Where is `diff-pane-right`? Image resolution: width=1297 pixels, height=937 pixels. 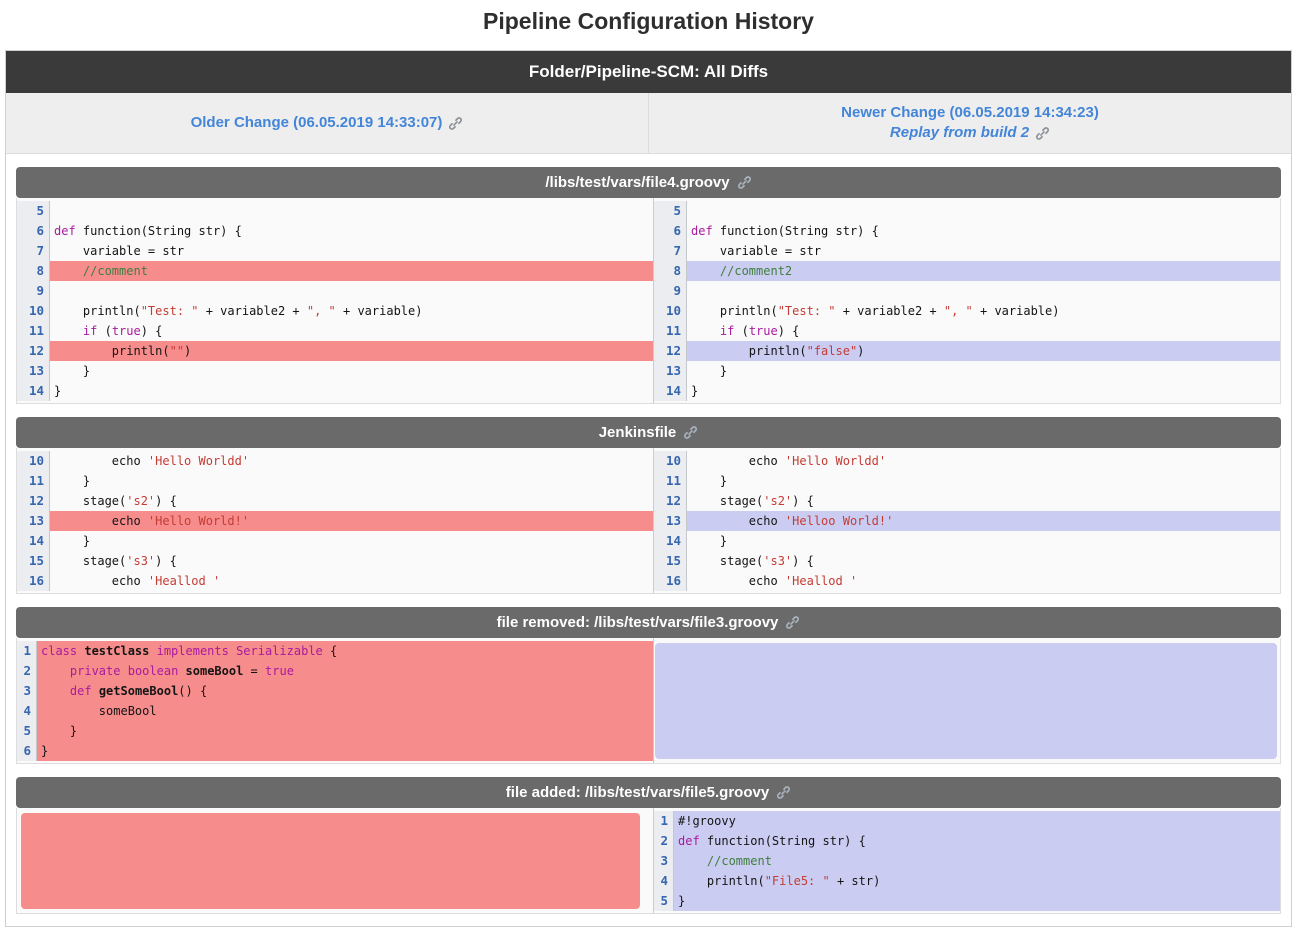
diff-pane-right is located at coordinates (966, 700).